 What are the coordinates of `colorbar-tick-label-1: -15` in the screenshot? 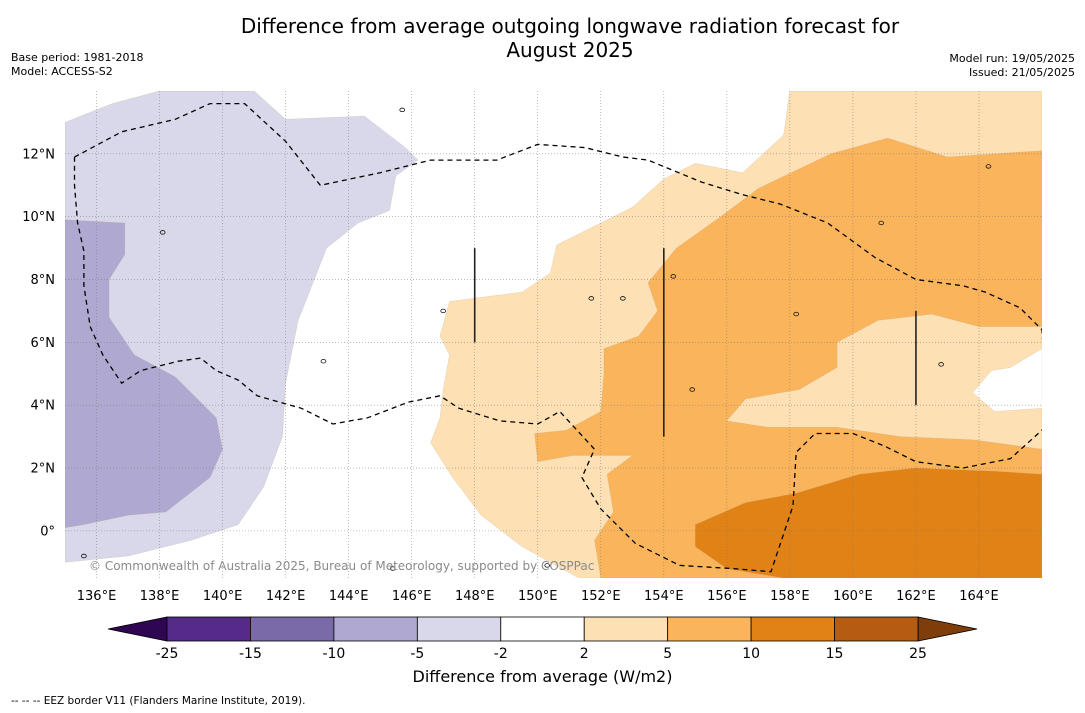 It's located at (250, 654).